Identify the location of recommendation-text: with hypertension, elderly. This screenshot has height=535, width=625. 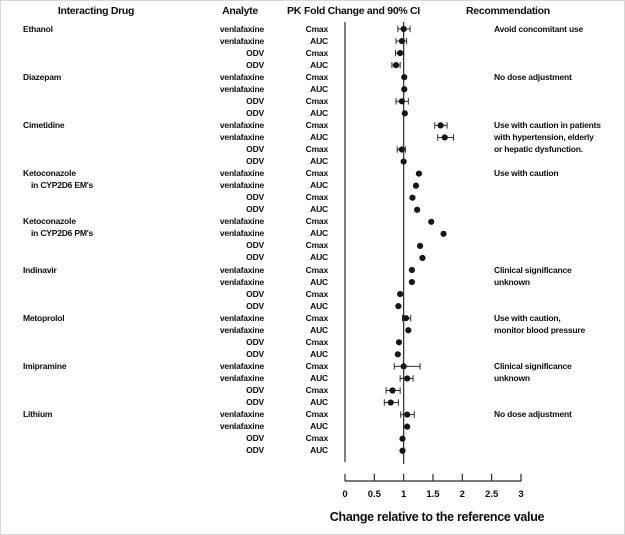
(544, 136).